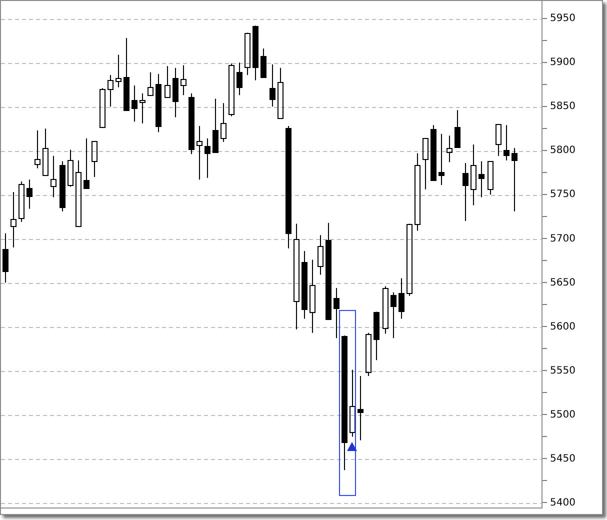  What do you see at coordinates (563, 502) in the screenshot?
I see `y-tick-label: 5400` at bounding box center [563, 502].